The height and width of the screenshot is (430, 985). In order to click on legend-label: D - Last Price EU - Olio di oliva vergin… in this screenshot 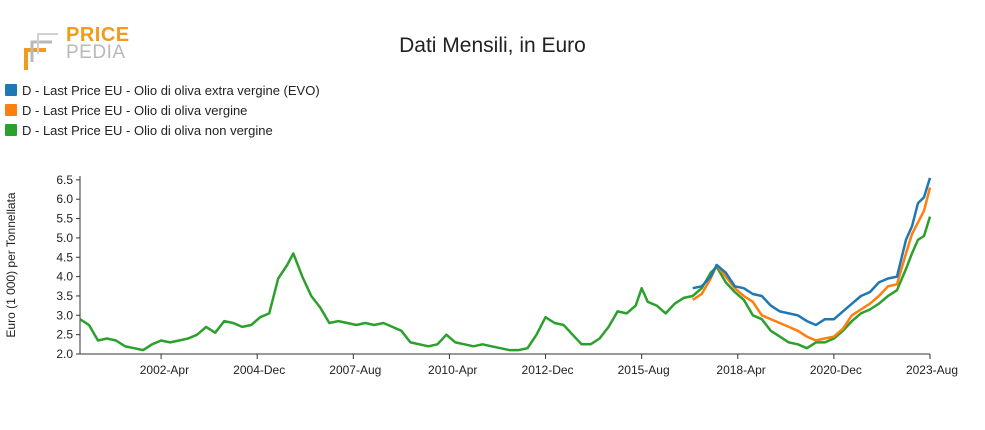, I will do `click(135, 110)`.